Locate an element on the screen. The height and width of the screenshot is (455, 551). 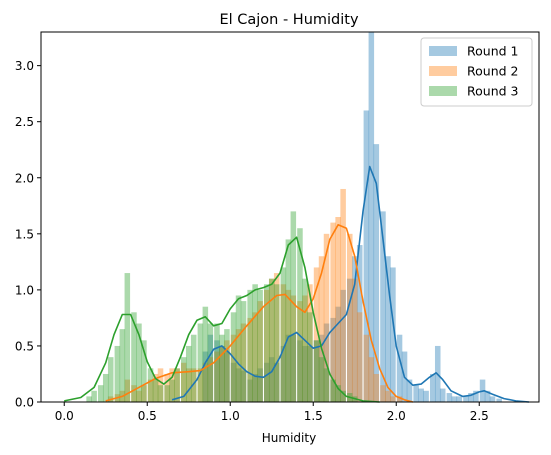
legend-box is located at coordinates (476, 72).